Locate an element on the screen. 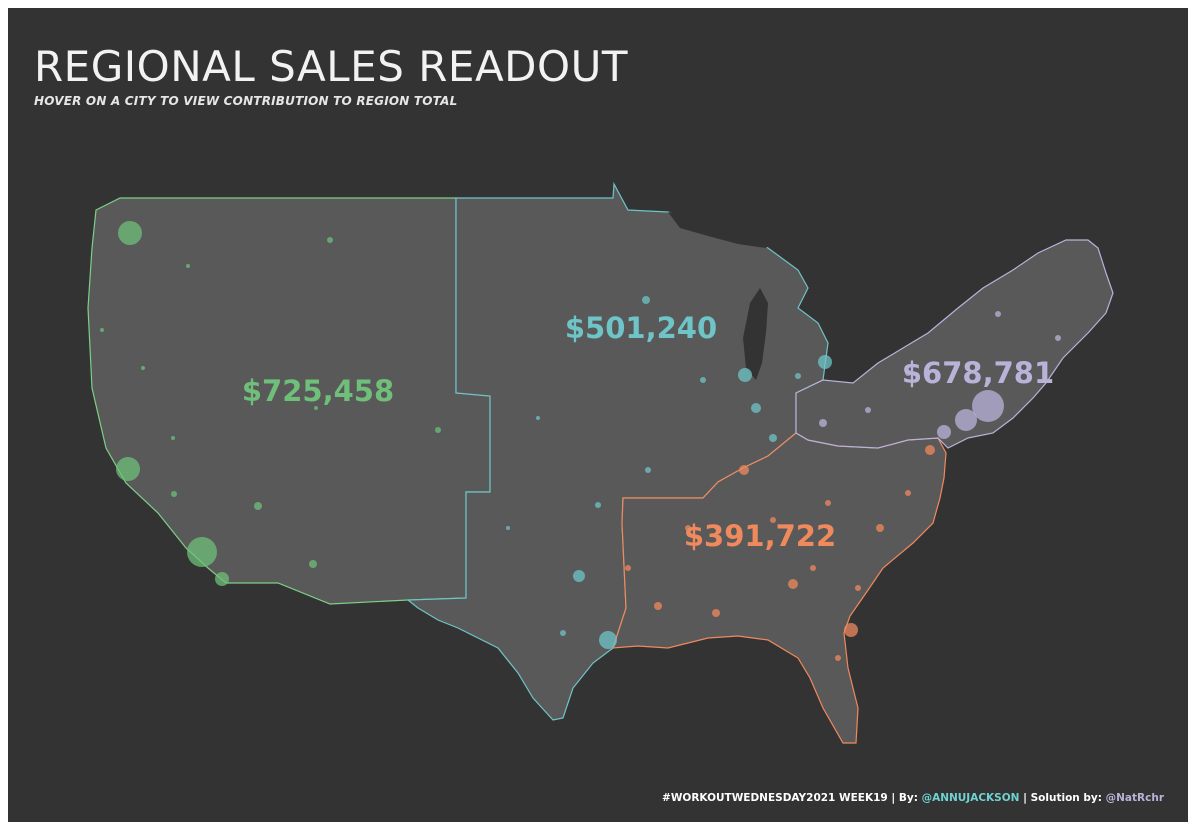 This screenshot has height=831, width=1200. footer-author-link: @ANNUJACKSON is located at coordinates (970, 798).